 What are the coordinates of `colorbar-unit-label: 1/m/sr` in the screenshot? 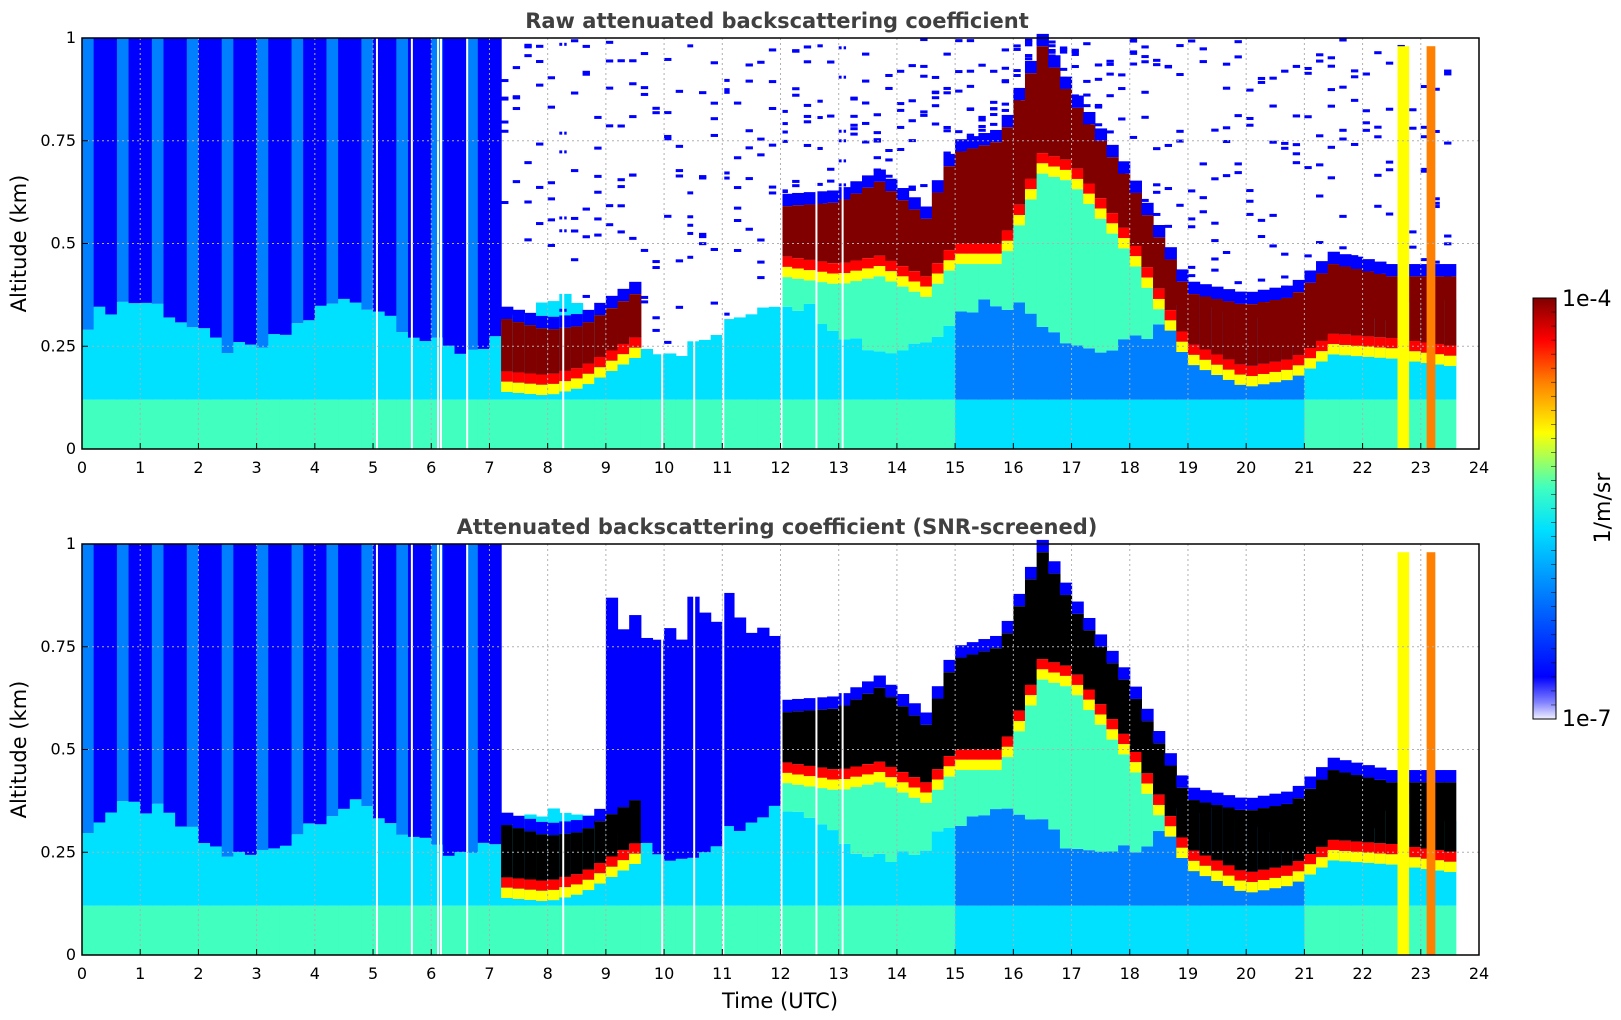 It's located at (1603, 508).